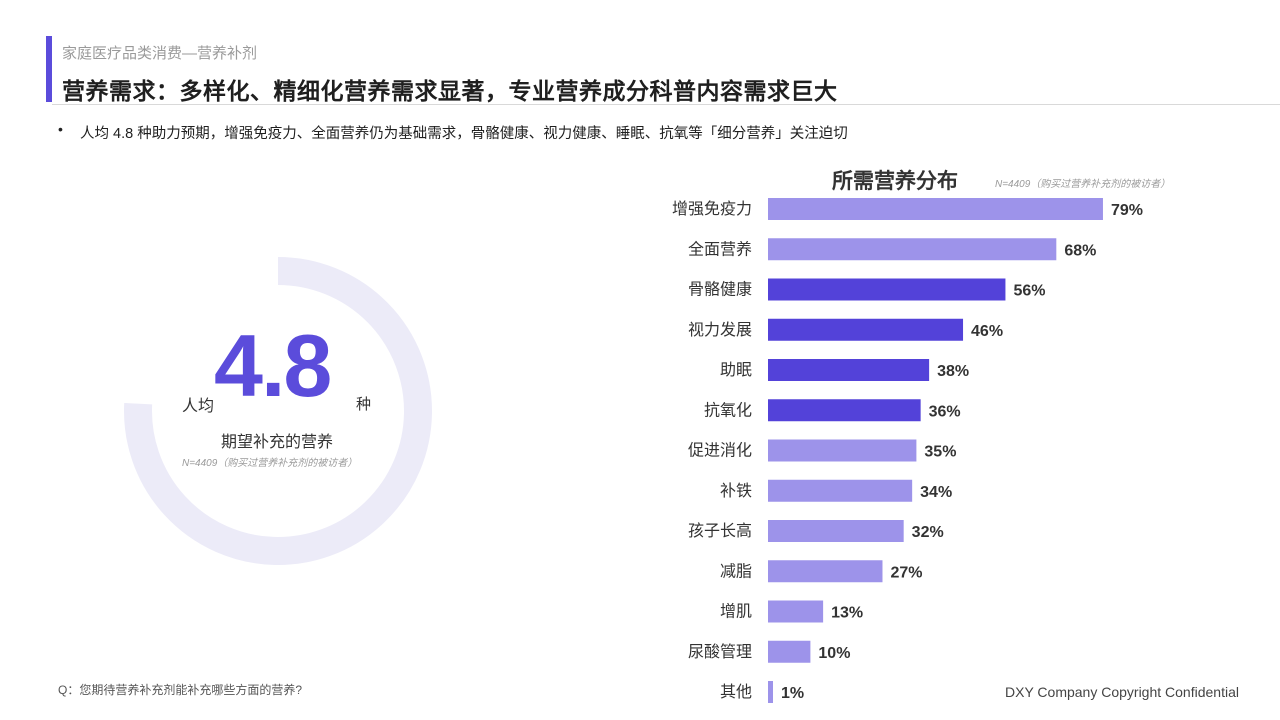  Describe the element at coordinates (1083, 184) in the screenshot. I see `chart-sample-note: N=4409（购买过营养补充剂的被访者）` at that location.